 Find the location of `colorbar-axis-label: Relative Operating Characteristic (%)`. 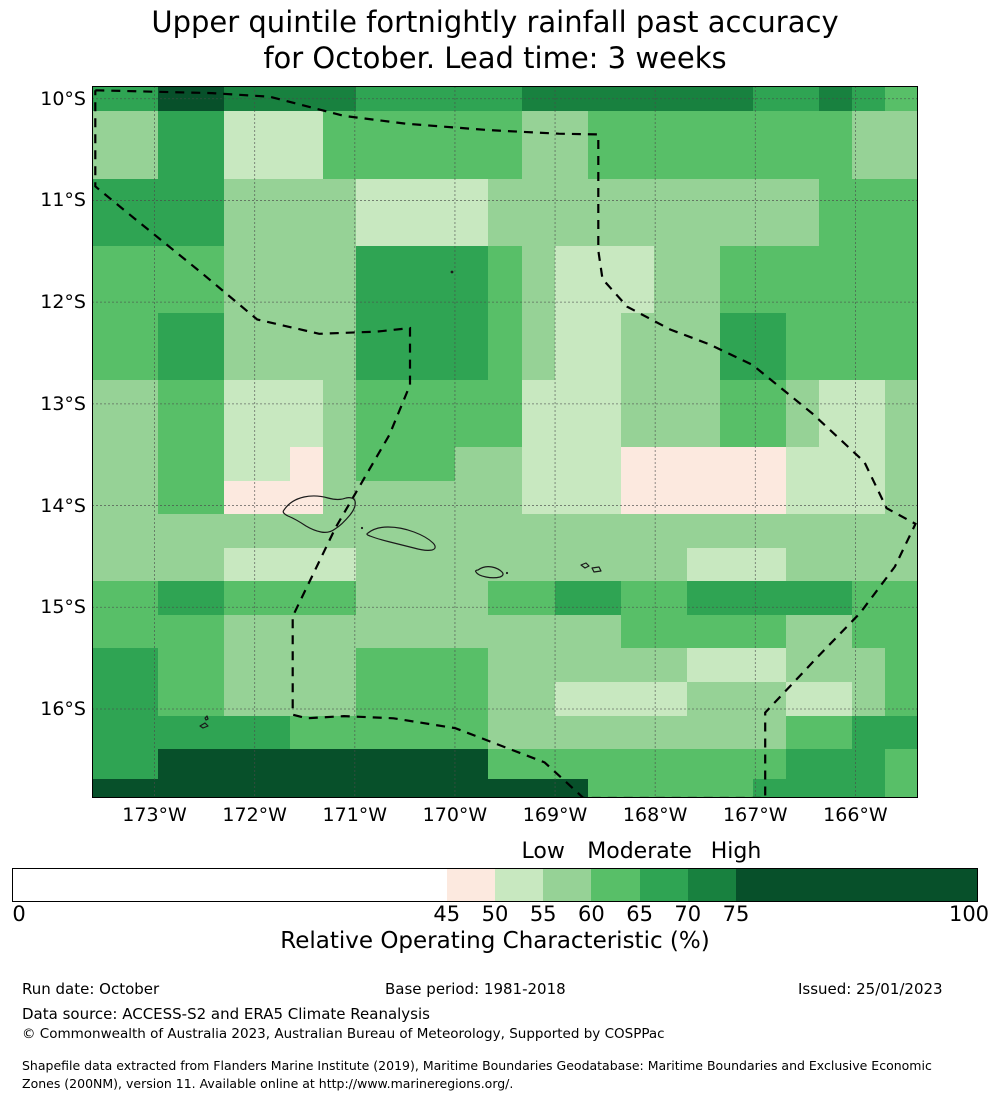

colorbar-axis-label: Relative Operating Characteristic (%) is located at coordinates (495, 941).